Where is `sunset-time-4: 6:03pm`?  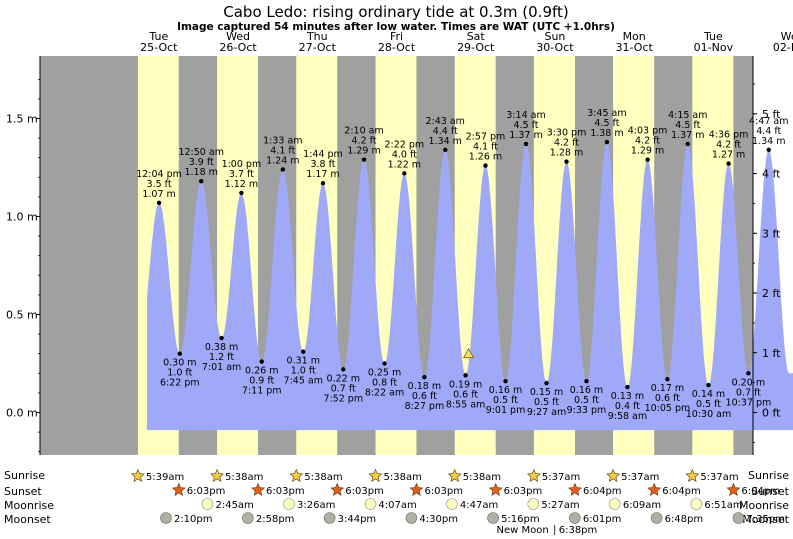 sunset-time-4: 6:03pm is located at coordinates (523, 491).